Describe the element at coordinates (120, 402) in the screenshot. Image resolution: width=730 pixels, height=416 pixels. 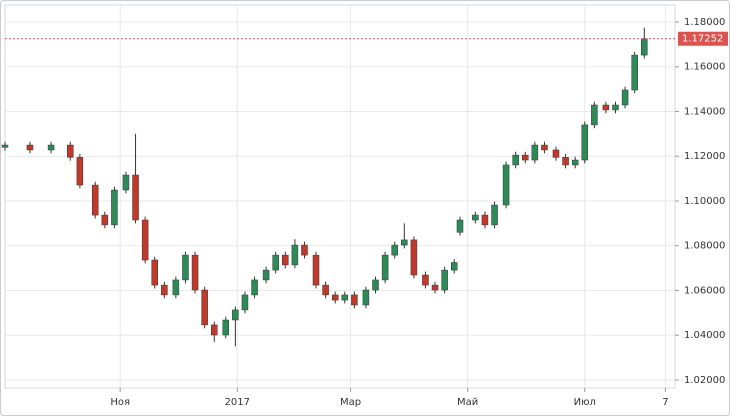
I see `x-tick-label: Ноя` at that location.